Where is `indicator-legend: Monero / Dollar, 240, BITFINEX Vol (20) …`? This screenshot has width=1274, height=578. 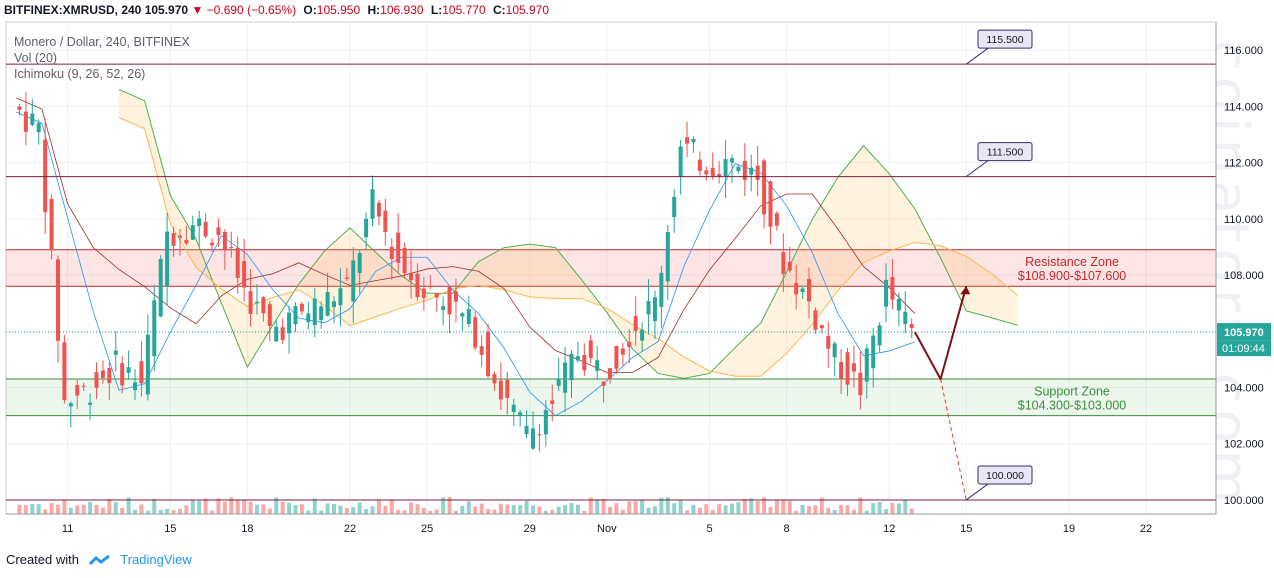
indicator-legend: Monero / Dollar, 240, BITFINEX Vol (20) … is located at coordinates (102, 58).